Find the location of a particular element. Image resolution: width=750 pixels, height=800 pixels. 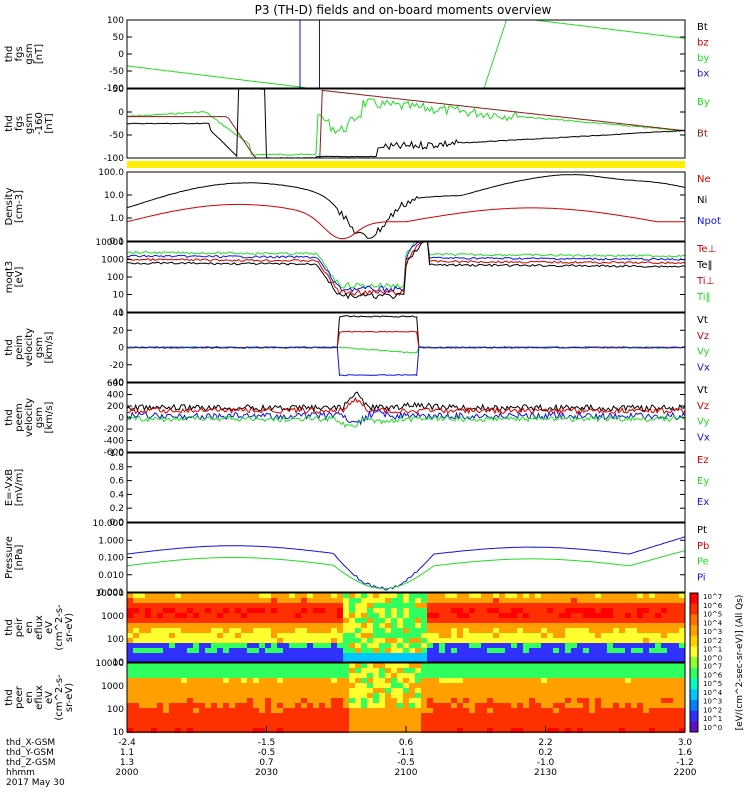

series-ni is located at coordinates (406, 206).